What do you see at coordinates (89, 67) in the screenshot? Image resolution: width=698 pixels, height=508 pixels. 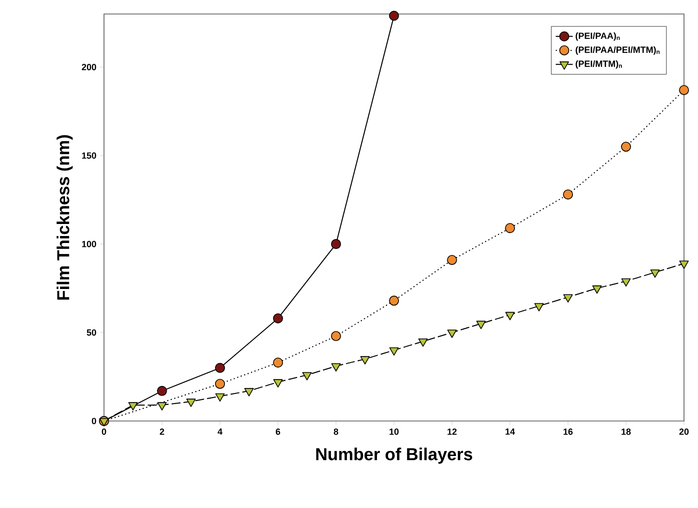 I see `y-tick-label: 200` at bounding box center [89, 67].